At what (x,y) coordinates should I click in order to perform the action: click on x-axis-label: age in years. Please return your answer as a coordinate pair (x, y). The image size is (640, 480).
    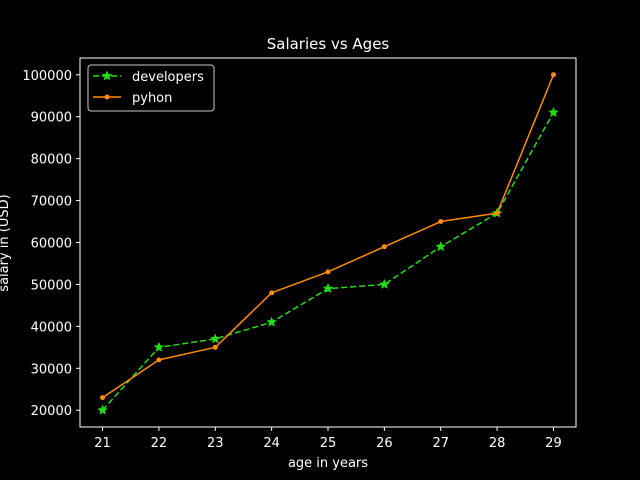
    Looking at the image, I should click on (328, 463).